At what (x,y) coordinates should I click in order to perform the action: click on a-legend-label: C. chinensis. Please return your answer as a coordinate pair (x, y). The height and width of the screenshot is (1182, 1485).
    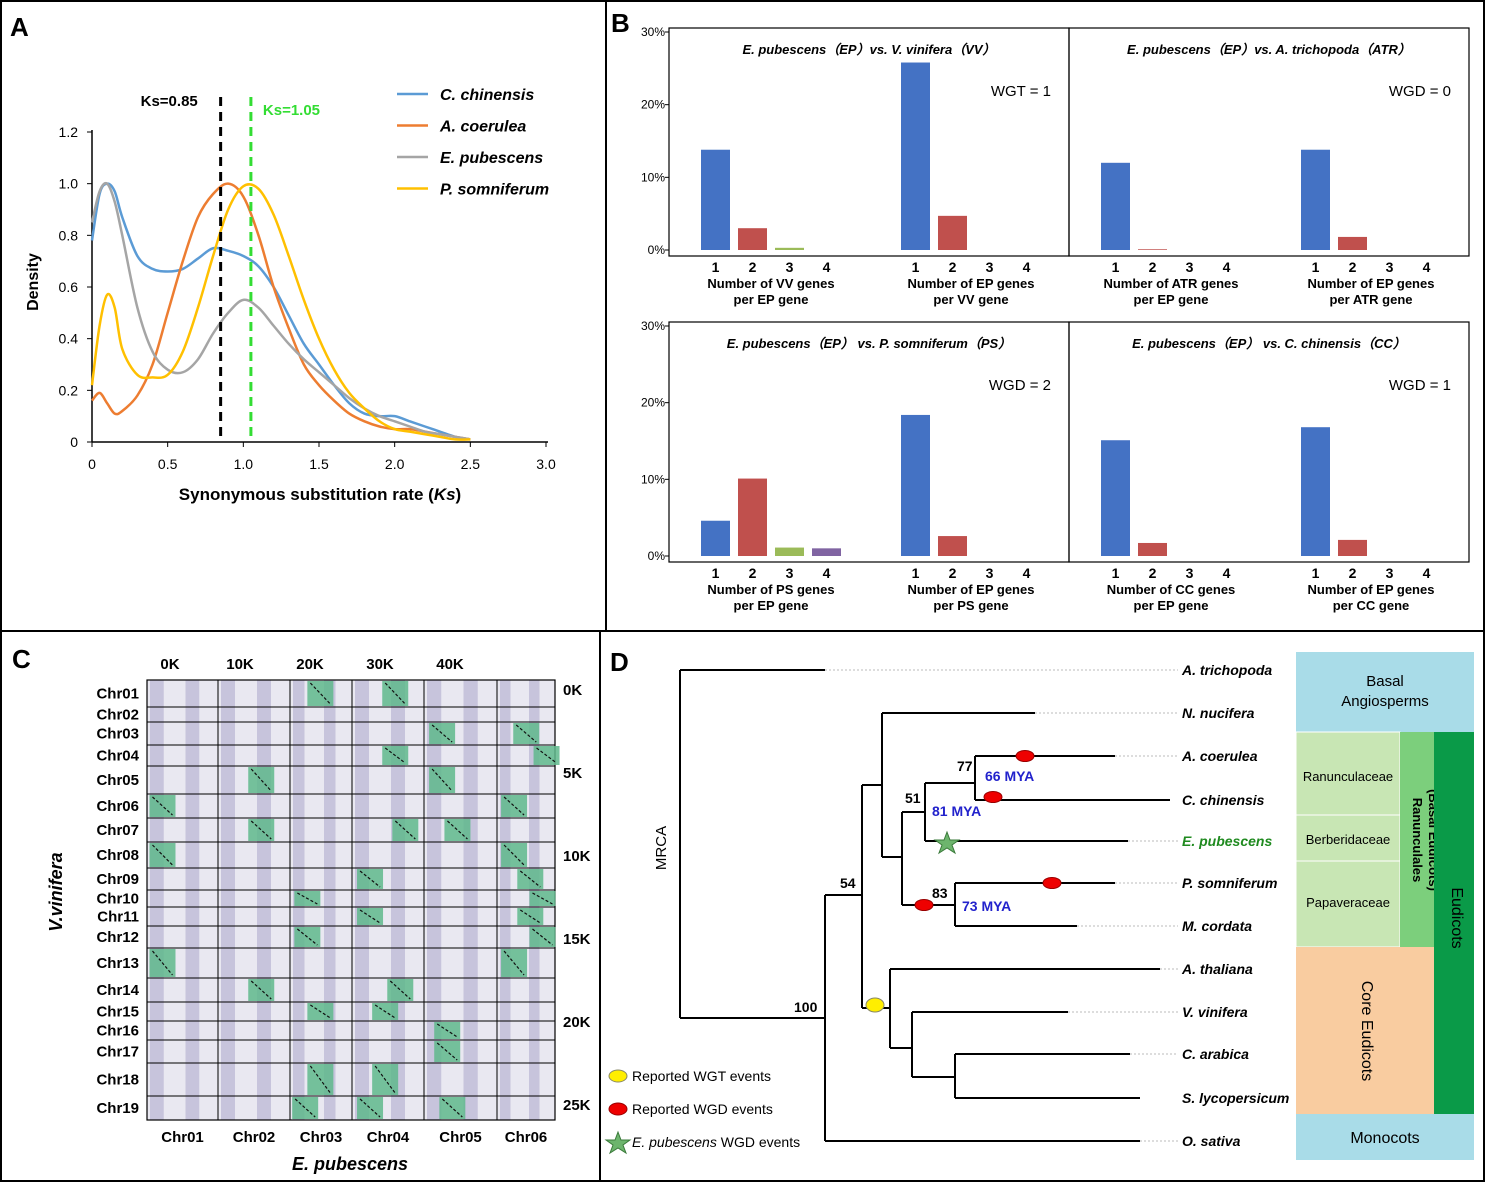
    Looking at the image, I should click on (487, 95).